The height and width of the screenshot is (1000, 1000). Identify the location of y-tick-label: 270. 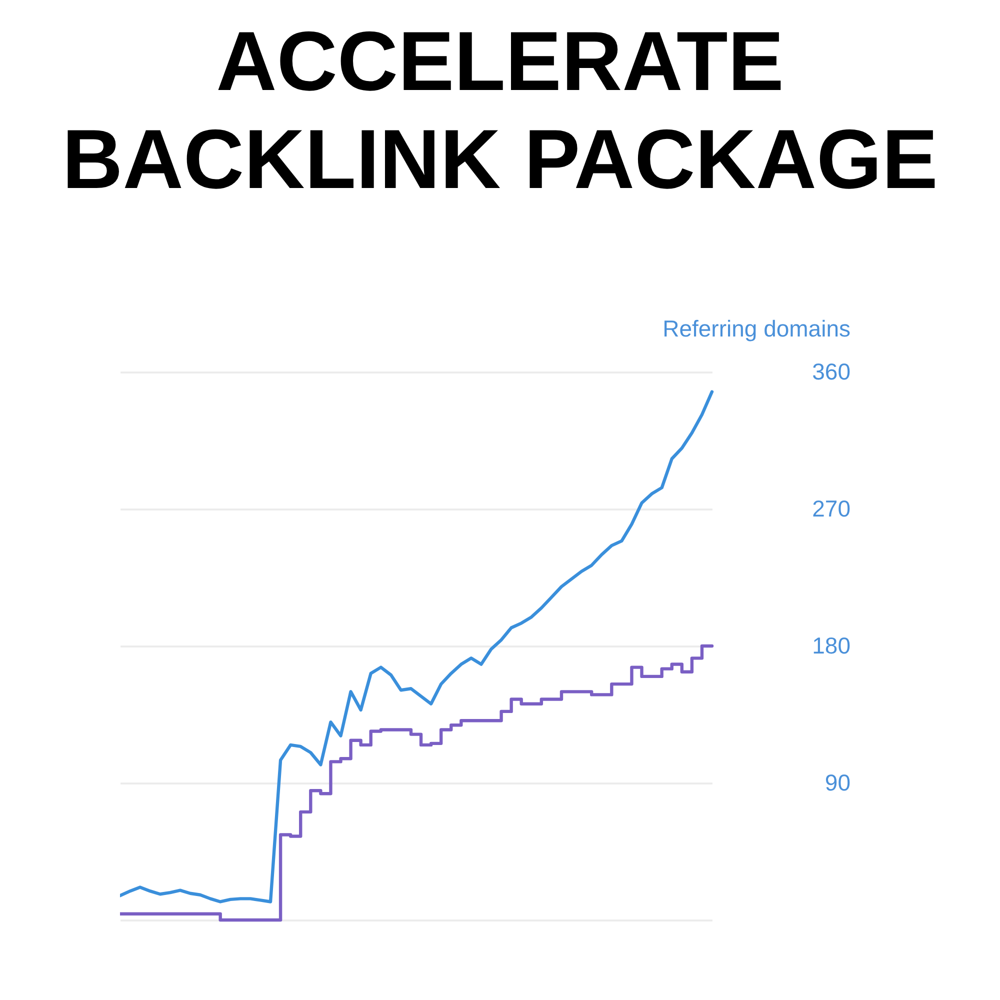
(831, 509).